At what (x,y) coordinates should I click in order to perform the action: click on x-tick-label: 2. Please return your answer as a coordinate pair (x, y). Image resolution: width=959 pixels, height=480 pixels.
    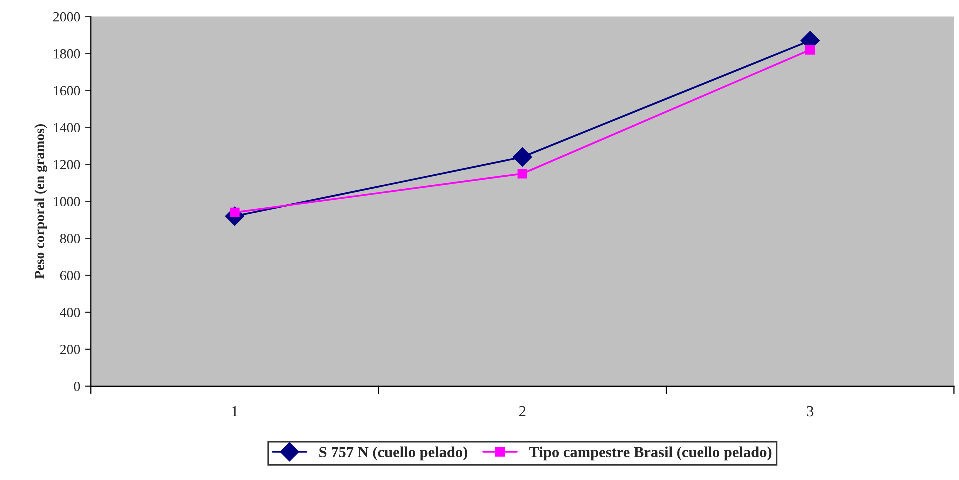
    Looking at the image, I should click on (523, 411).